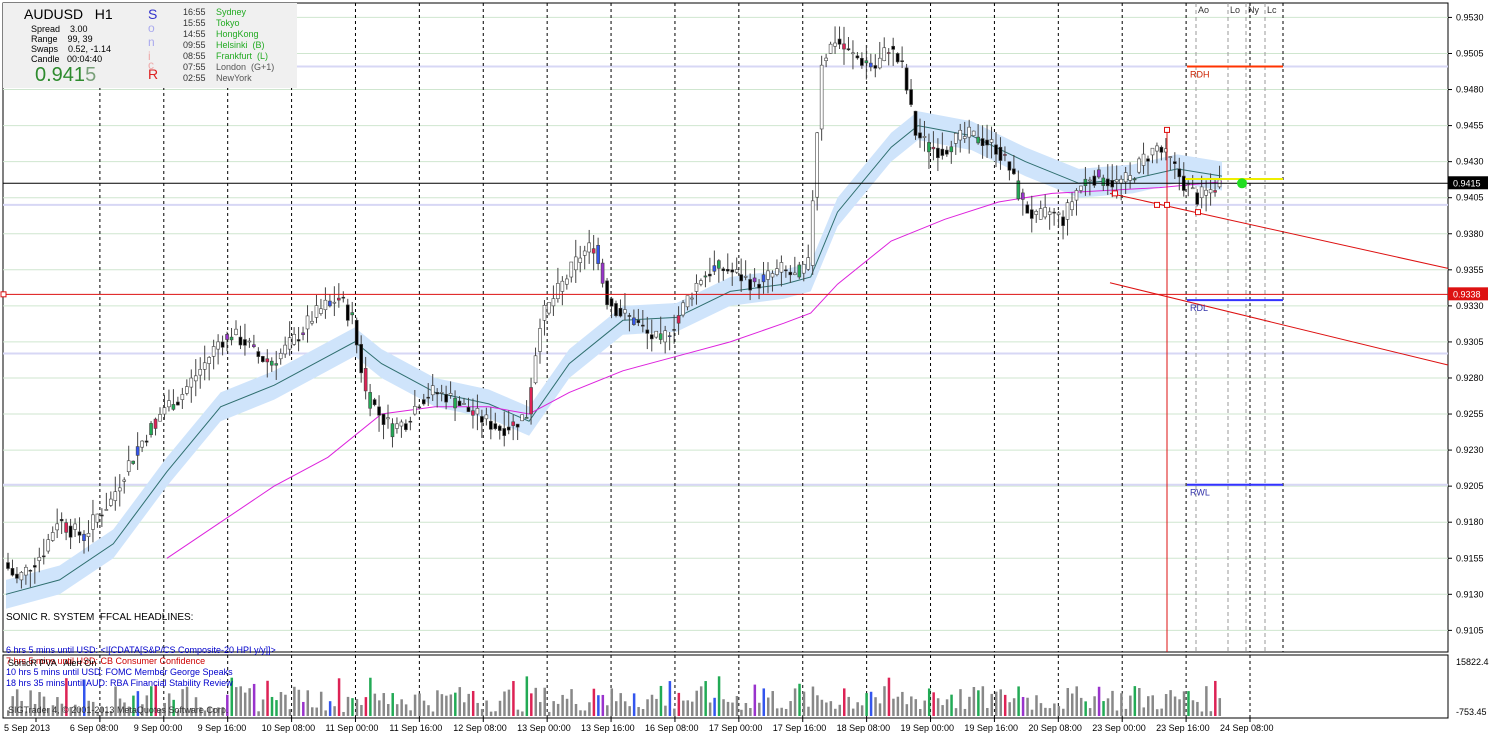  What do you see at coordinates (151, 65) in the screenshot?
I see `sonic-letter: c` at bounding box center [151, 65].